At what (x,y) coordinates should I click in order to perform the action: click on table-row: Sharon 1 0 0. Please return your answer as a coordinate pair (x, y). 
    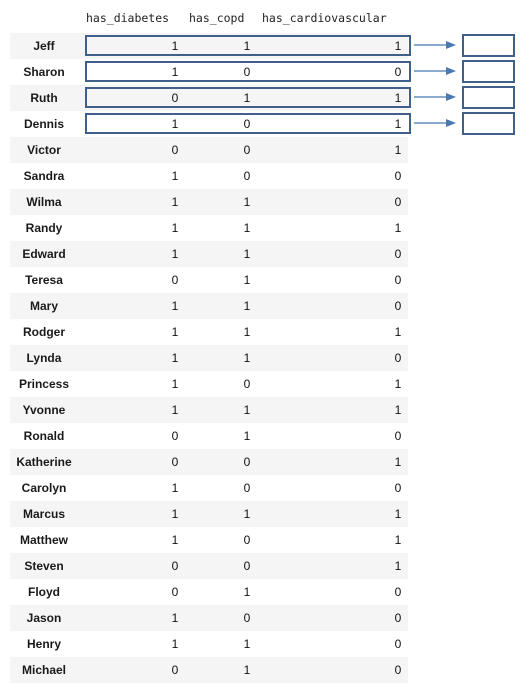
    Looking at the image, I should click on (209, 72).